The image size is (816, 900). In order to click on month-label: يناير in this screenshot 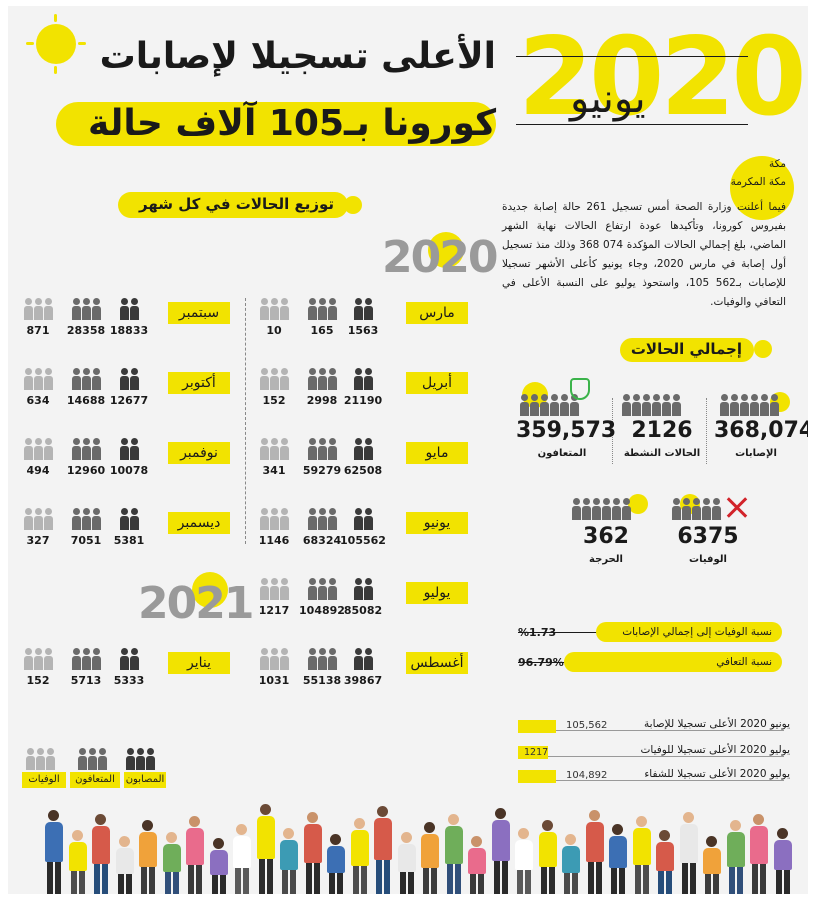, I will do `click(199, 663)`.